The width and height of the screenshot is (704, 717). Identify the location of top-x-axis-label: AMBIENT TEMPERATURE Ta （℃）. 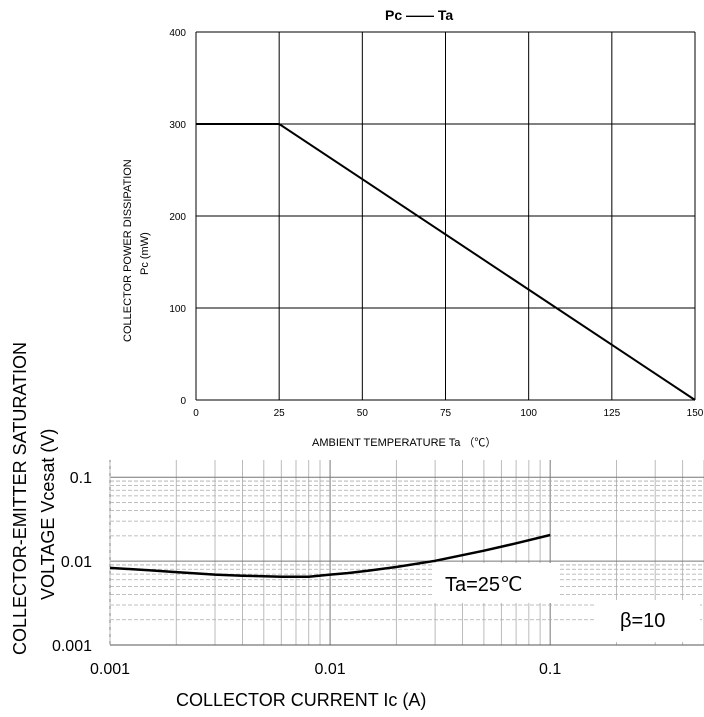
(404, 442).